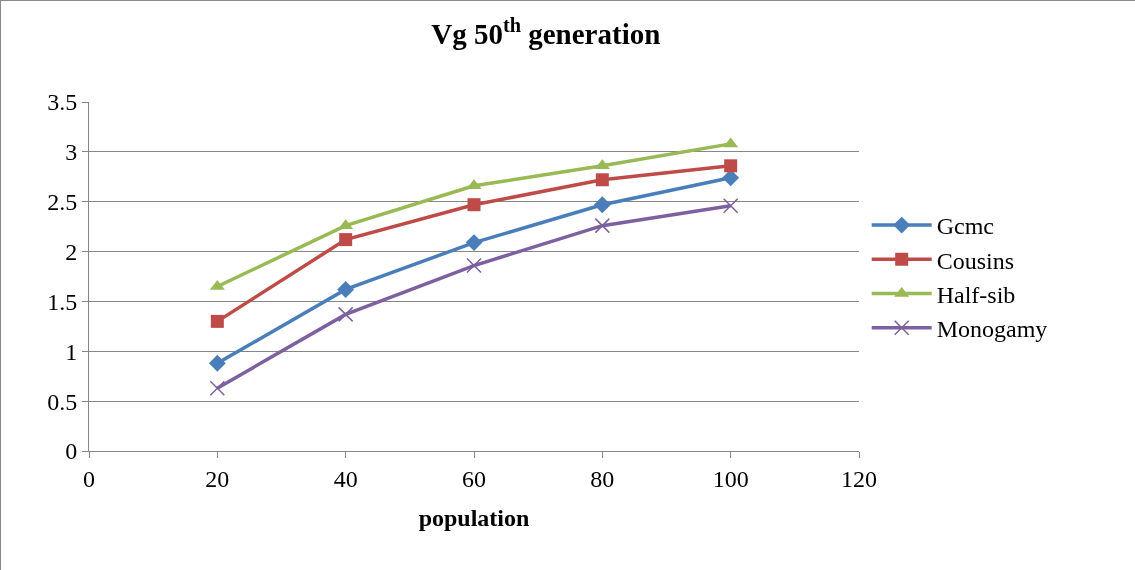 This screenshot has width=1135, height=570. What do you see at coordinates (217, 478) in the screenshot?
I see `x-tick-label: 20` at bounding box center [217, 478].